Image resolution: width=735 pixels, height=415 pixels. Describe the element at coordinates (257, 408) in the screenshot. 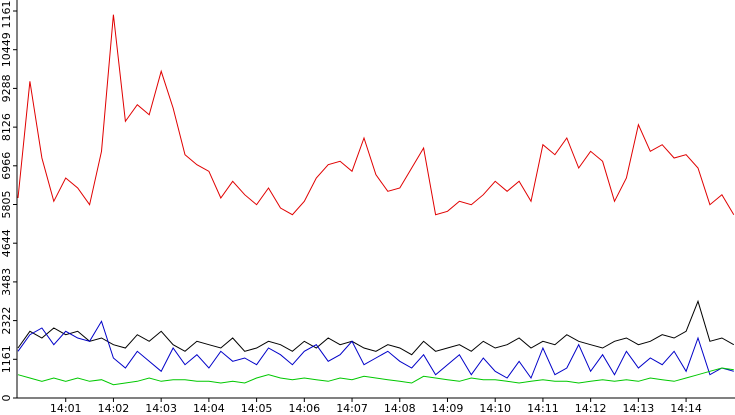

I see `x-tick-label: 14:05` at that location.